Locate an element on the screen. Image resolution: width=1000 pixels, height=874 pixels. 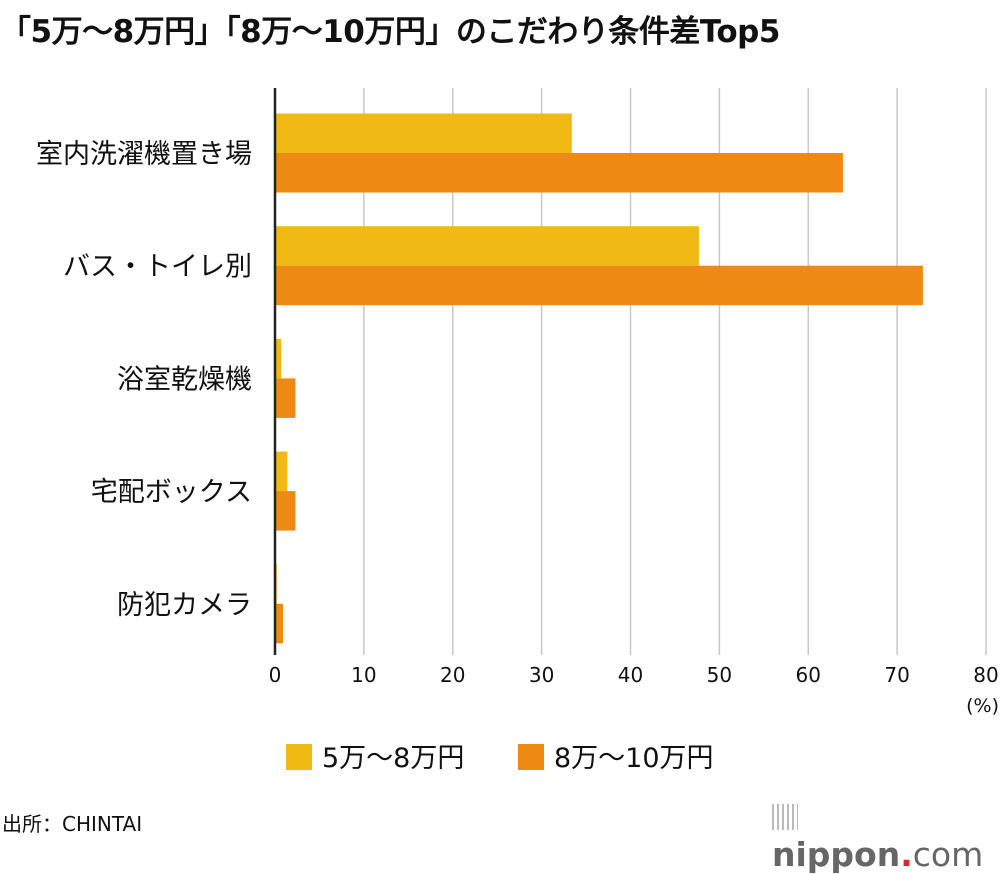
legend-label: 8万〜10万円 is located at coordinates (634, 758).